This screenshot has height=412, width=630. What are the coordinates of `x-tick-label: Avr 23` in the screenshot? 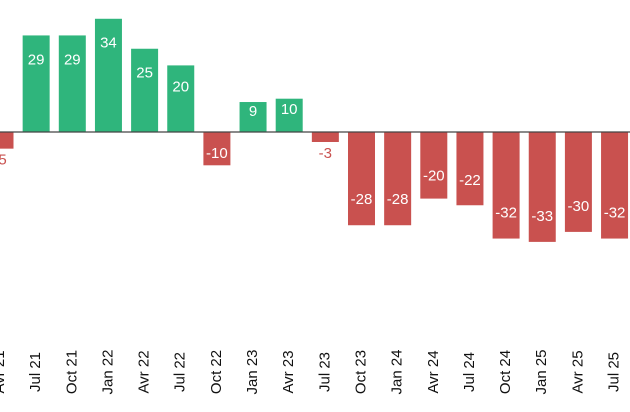 It's located at (288, 371).